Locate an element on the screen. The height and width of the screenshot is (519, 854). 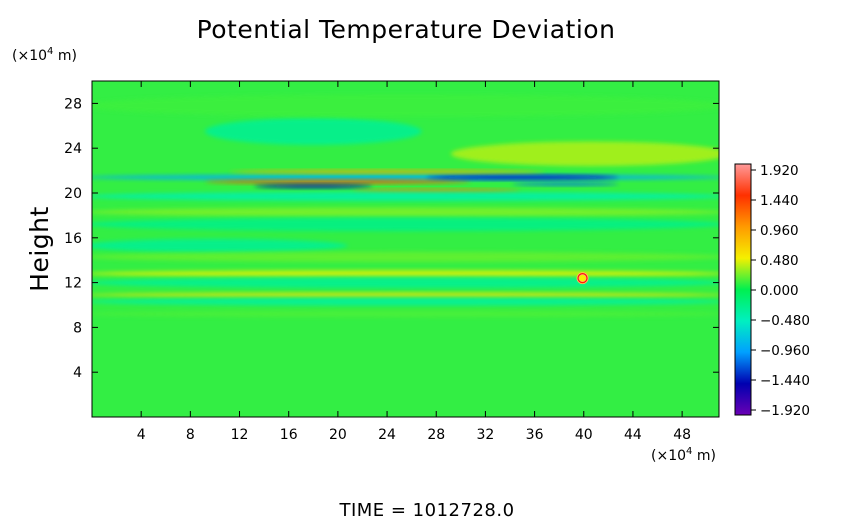
colorbar-label: 1.440 is located at coordinates (779, 201).